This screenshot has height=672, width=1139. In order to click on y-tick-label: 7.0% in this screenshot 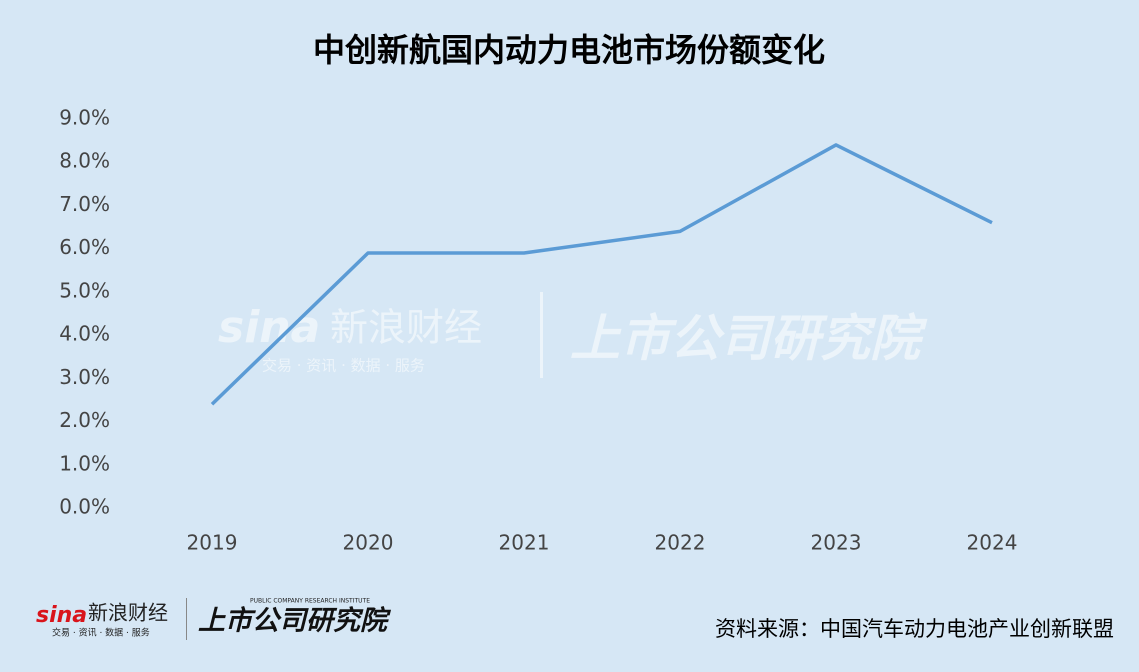, I will do `click(84, 204)`.